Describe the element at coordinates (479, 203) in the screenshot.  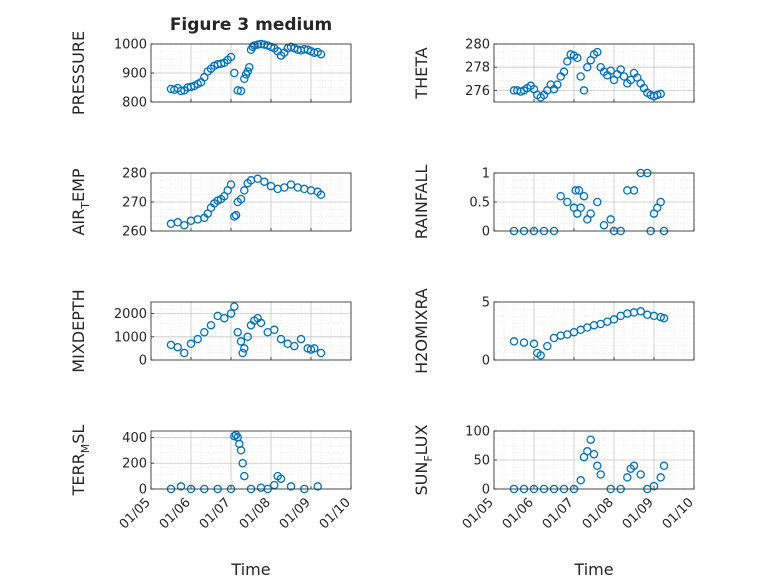
I see `y-tick-label: 0.5` at that location.